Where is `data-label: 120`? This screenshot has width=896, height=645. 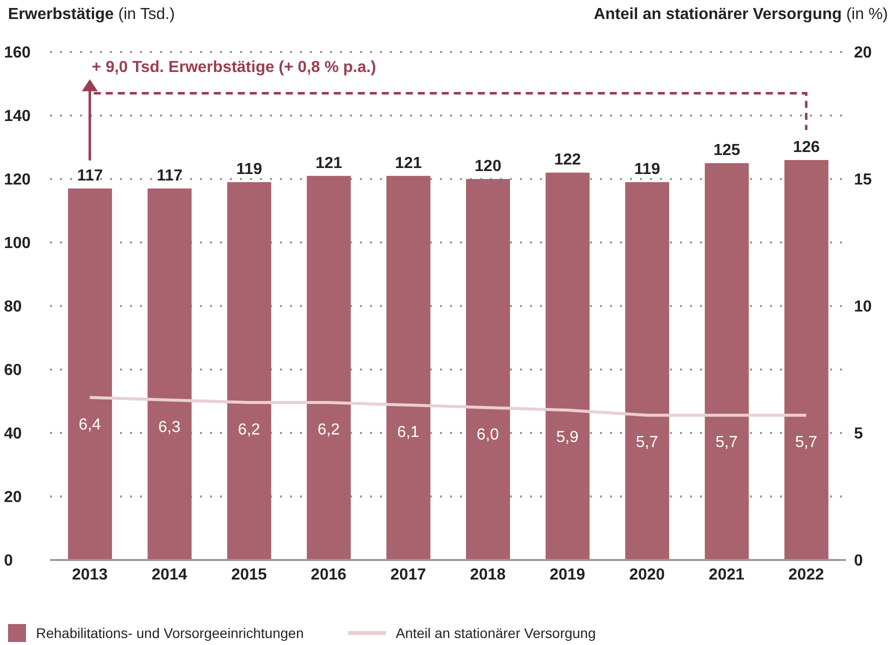 data-label: 120 is located at coordinates (488, 166).